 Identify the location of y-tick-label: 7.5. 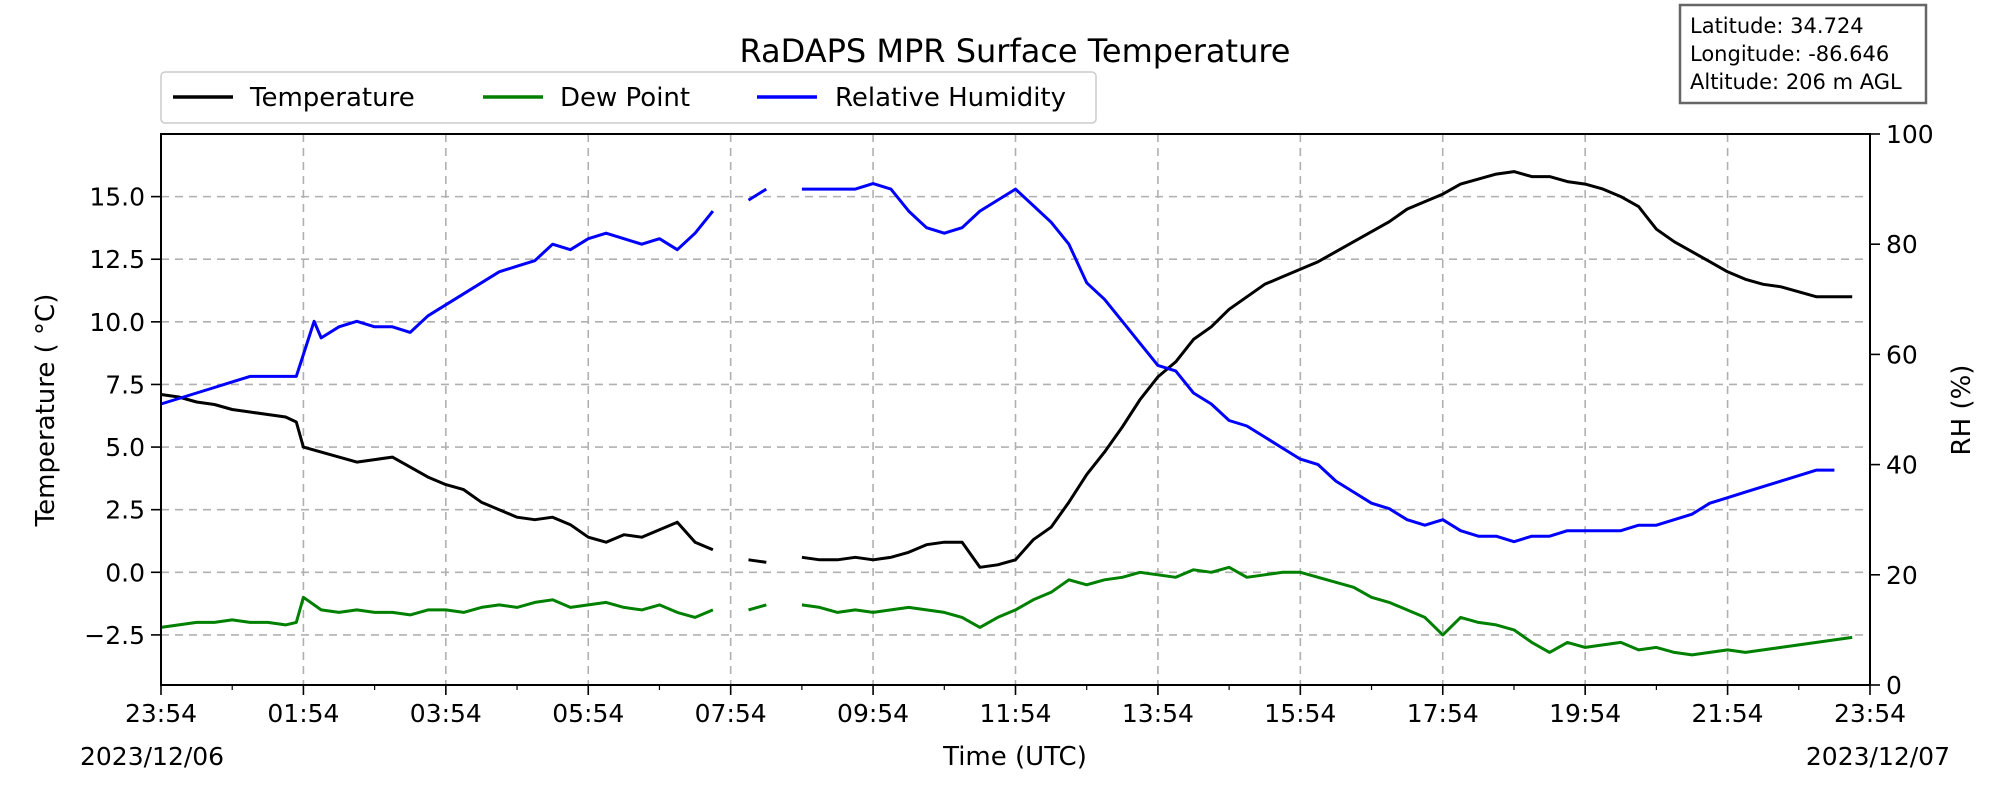
(125, 384).